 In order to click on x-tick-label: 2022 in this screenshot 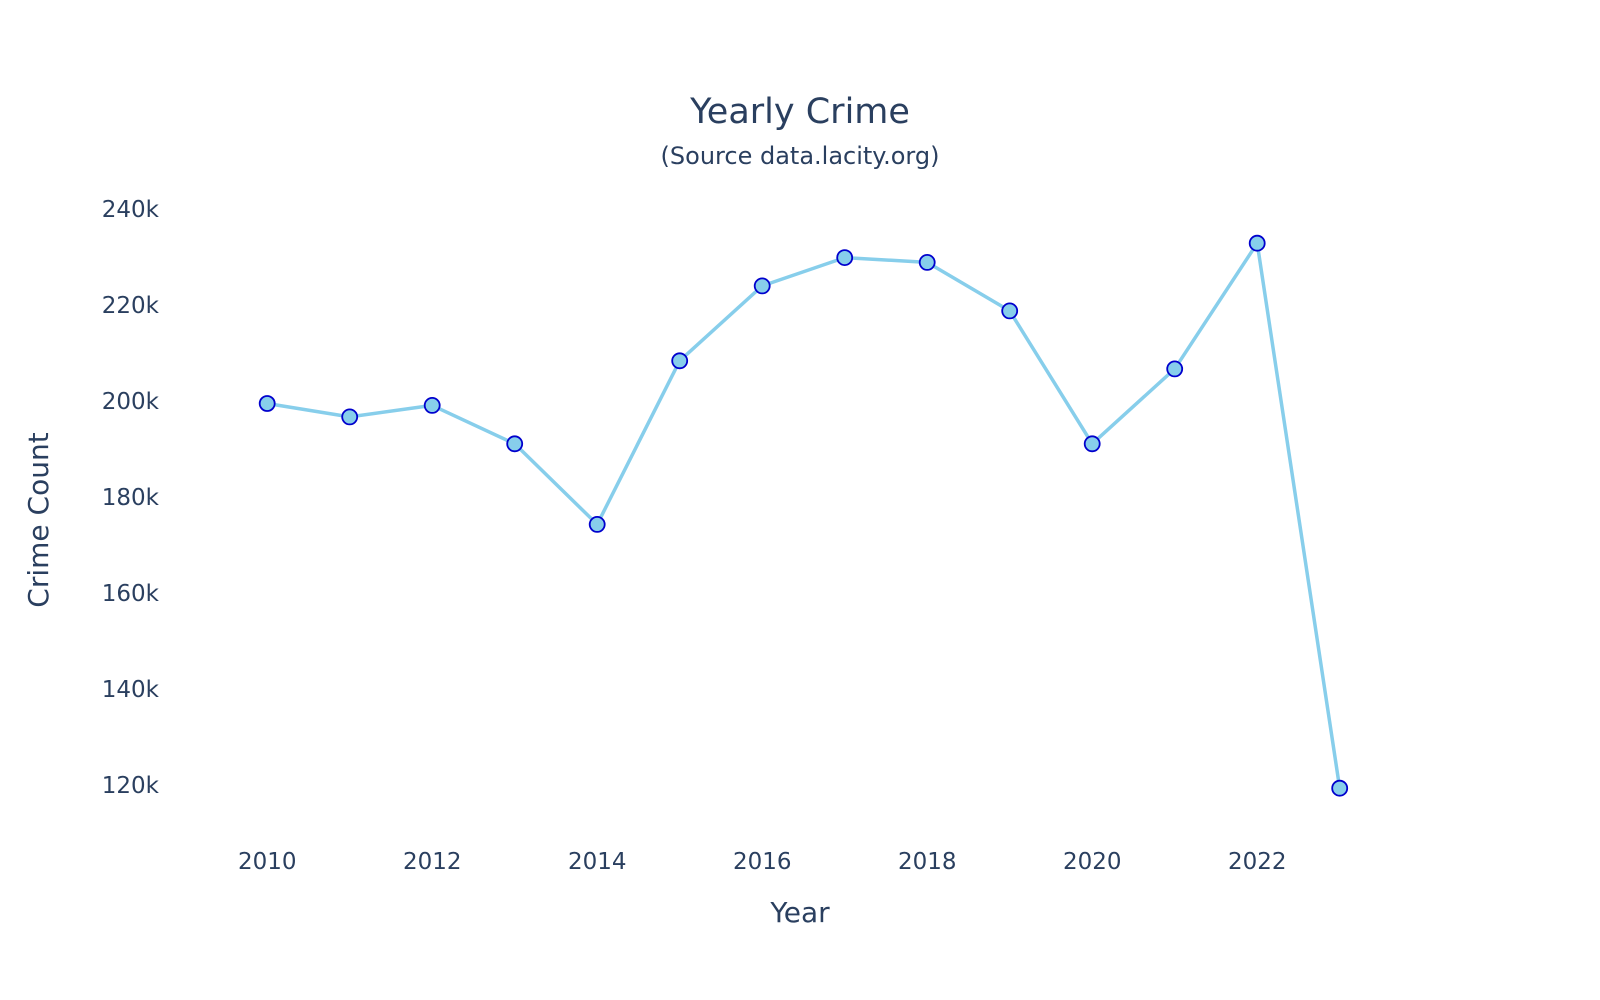, I will do `click(1257, 862)`.